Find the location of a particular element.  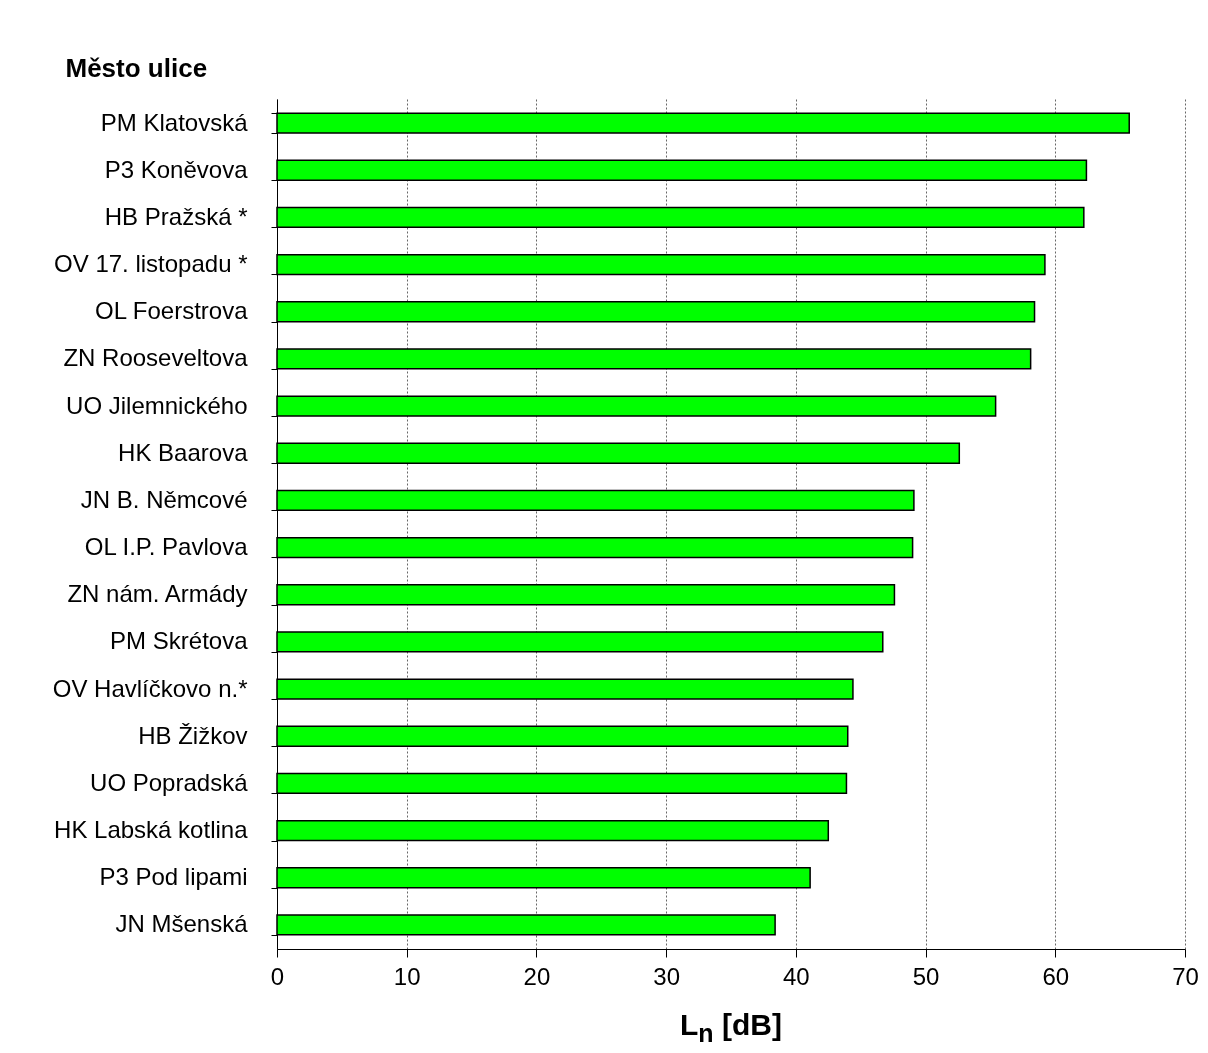

y-tick-label: UO Popradská is located at coordinates (169, 782).